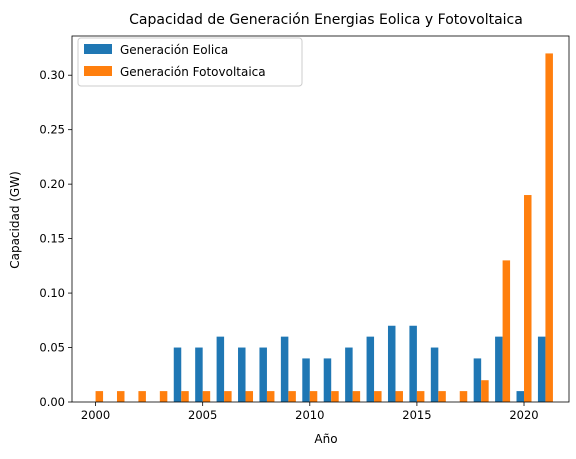  I want to click on bar-series-0-2012, so click(349, 374).